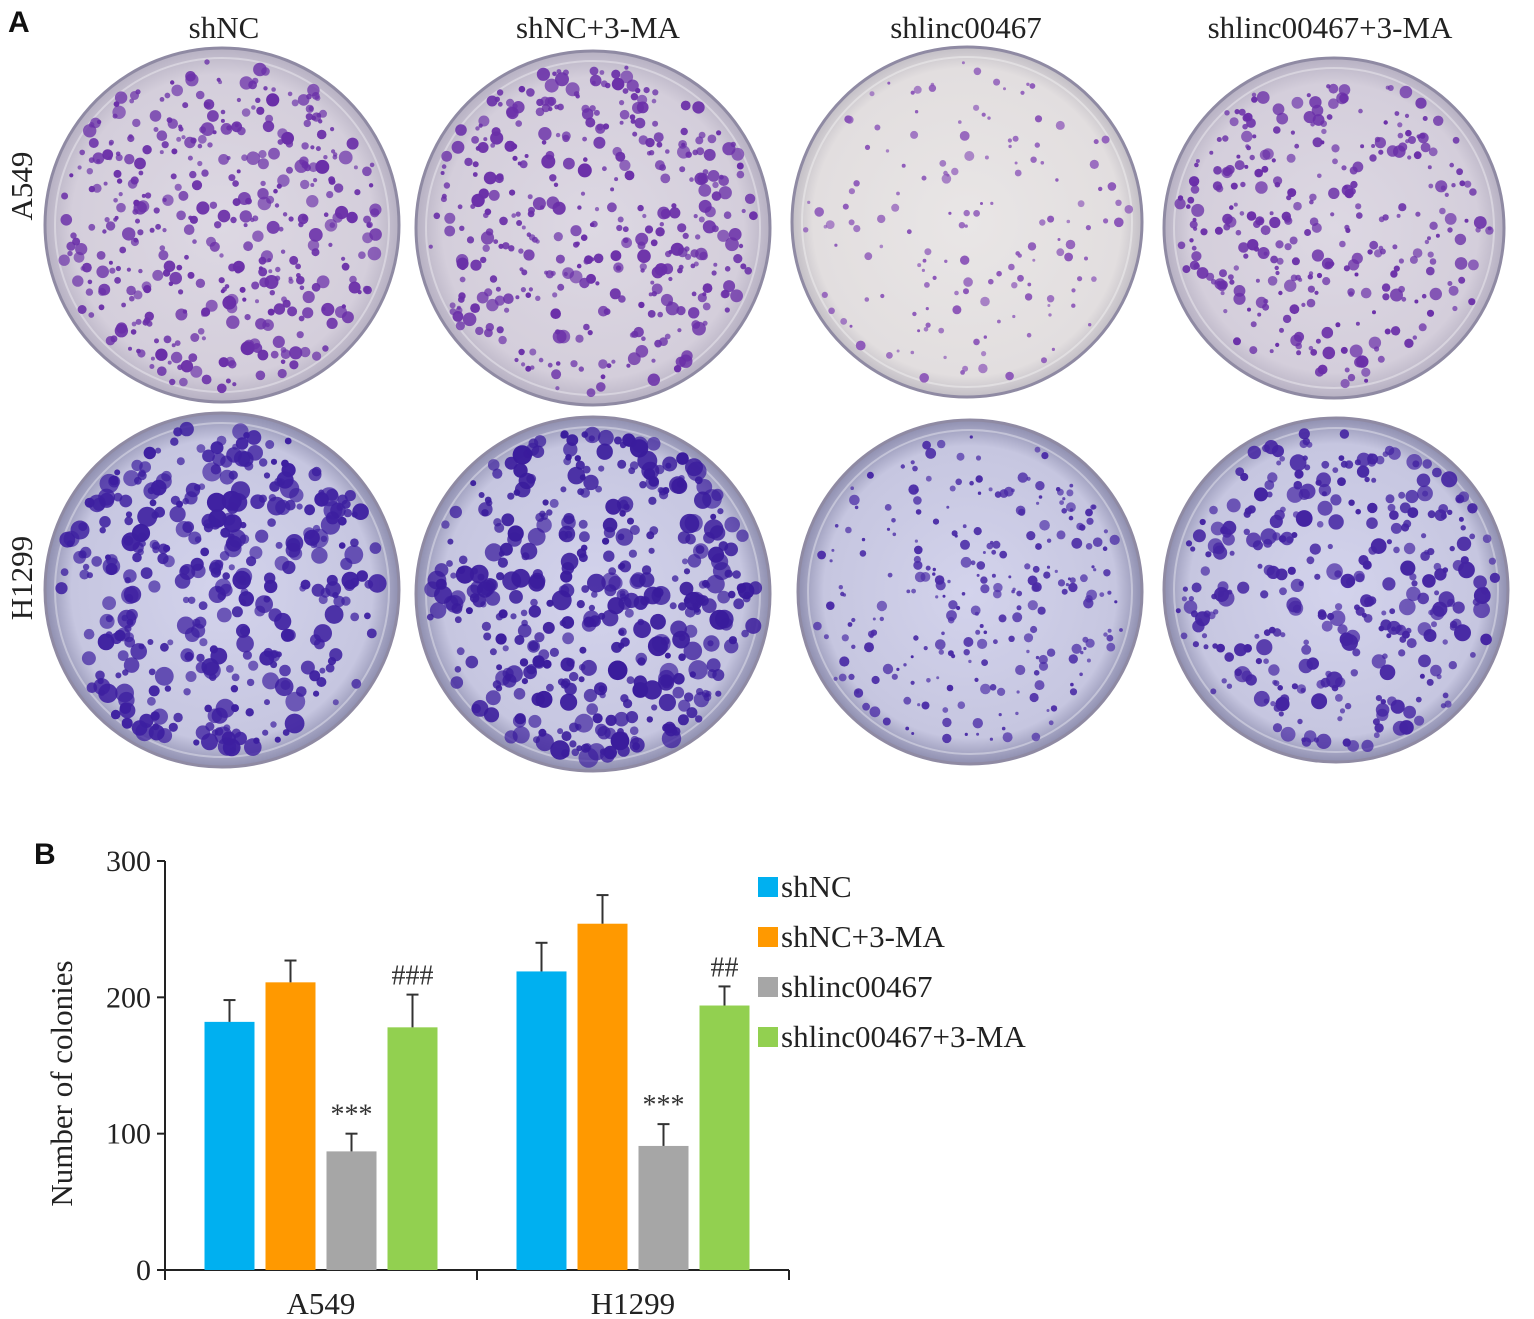 The height and width of the screenshot is (1319, 1534). I want to click on y-tick-label: 300, so click(128, 861).